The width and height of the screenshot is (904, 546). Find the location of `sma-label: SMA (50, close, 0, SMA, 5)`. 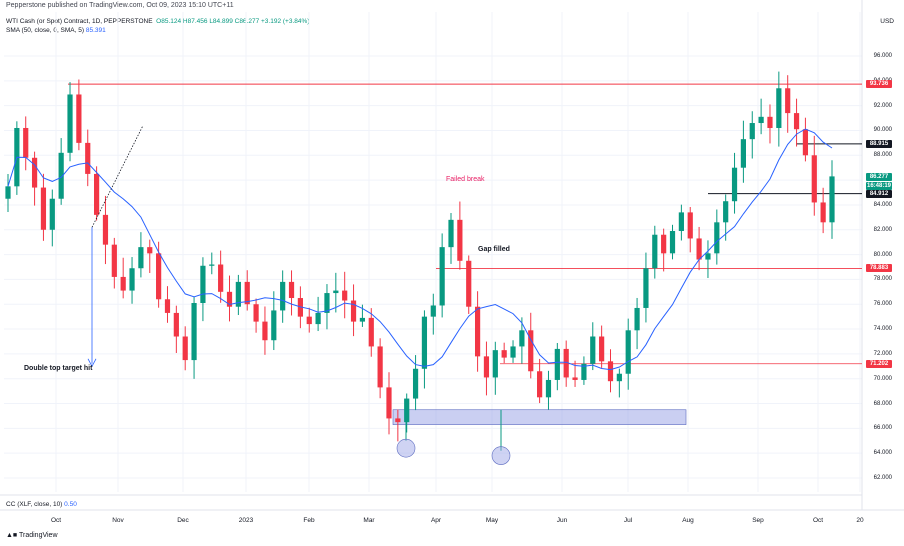

sma-label: SMA (50, close, 0, SMA, 5) is located at coordinates (45, 30).